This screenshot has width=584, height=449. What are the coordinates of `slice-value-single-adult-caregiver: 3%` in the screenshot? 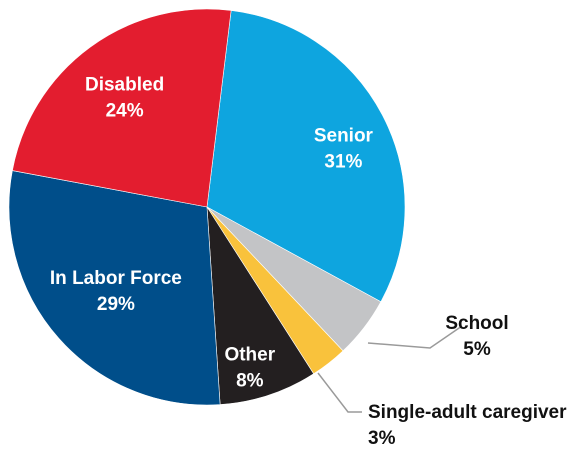 It's located at (382, 438).